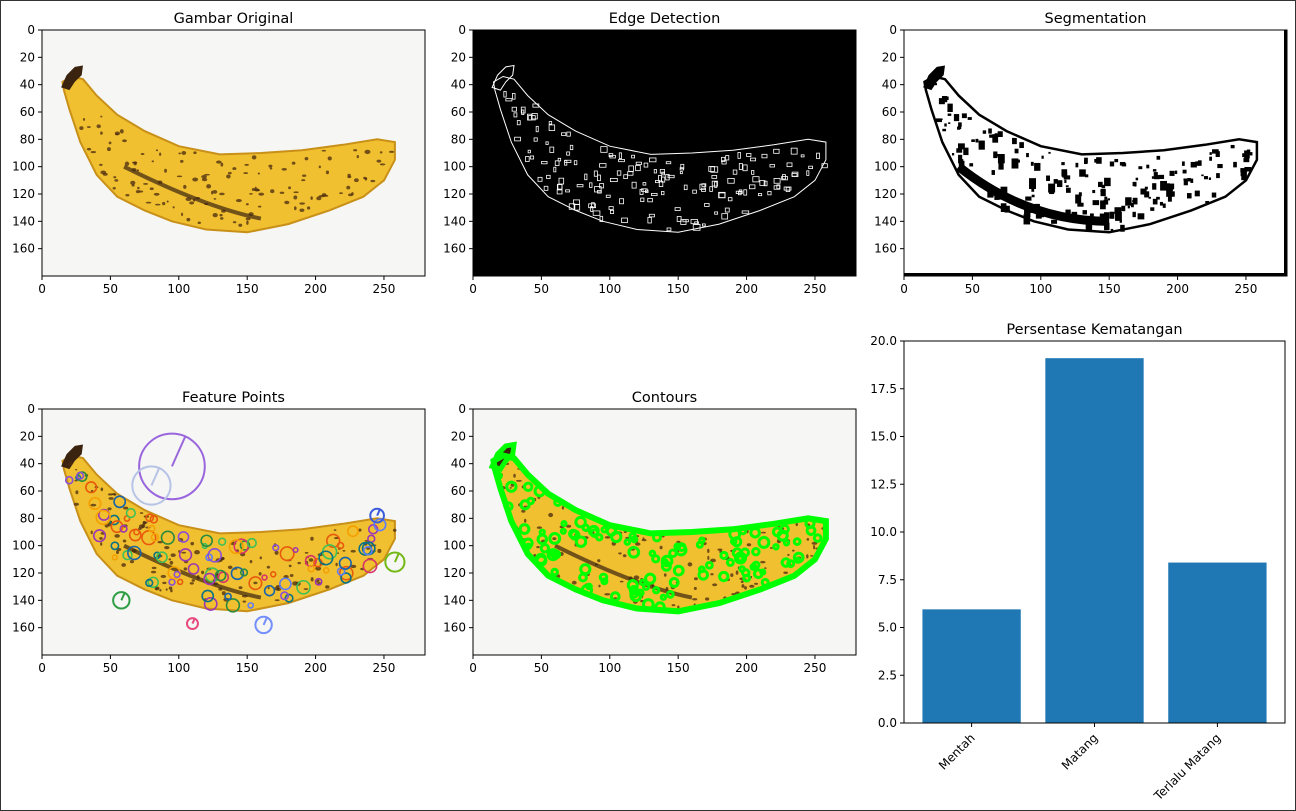 This screenshot has width=1296, height=811. Describe the element at coordinates (889, 57) in the screenshot. I see `y-tick-label: 20` at that location.